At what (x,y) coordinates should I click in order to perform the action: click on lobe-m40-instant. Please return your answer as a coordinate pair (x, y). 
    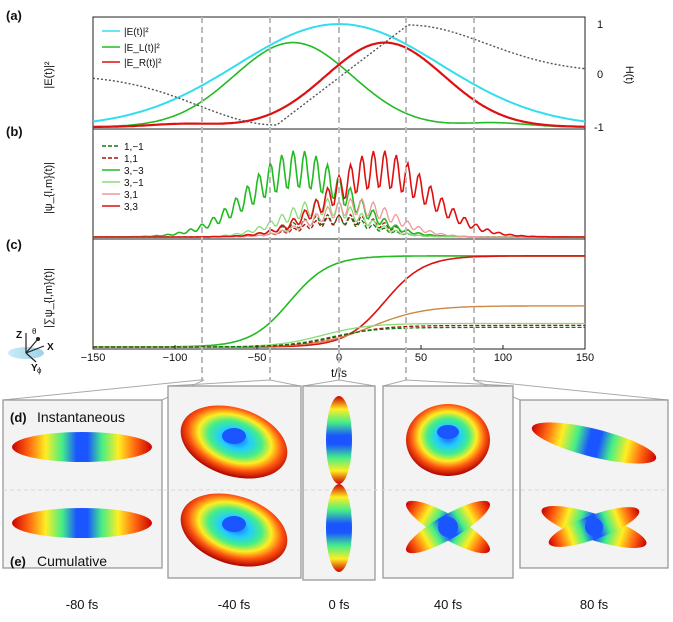
    Looking at the image, I should click on (234, 442).